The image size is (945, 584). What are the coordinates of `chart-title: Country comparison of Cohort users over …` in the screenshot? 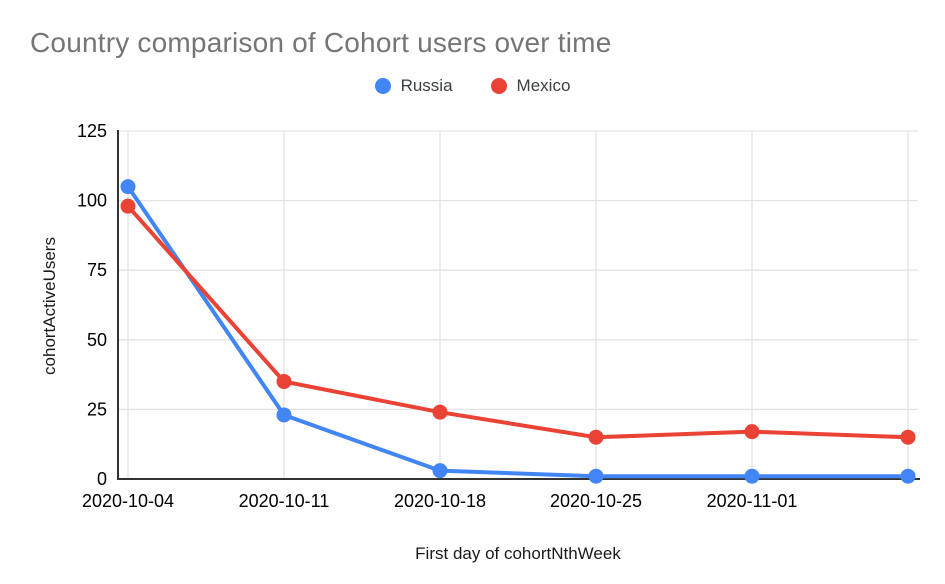 It's located at (321, 42).